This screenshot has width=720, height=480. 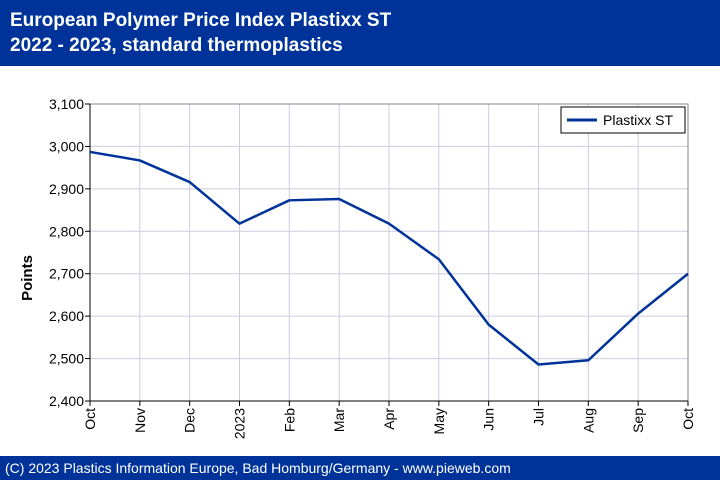 I want to click on y-tick-label: 2,600, so click(x=66, y=316).